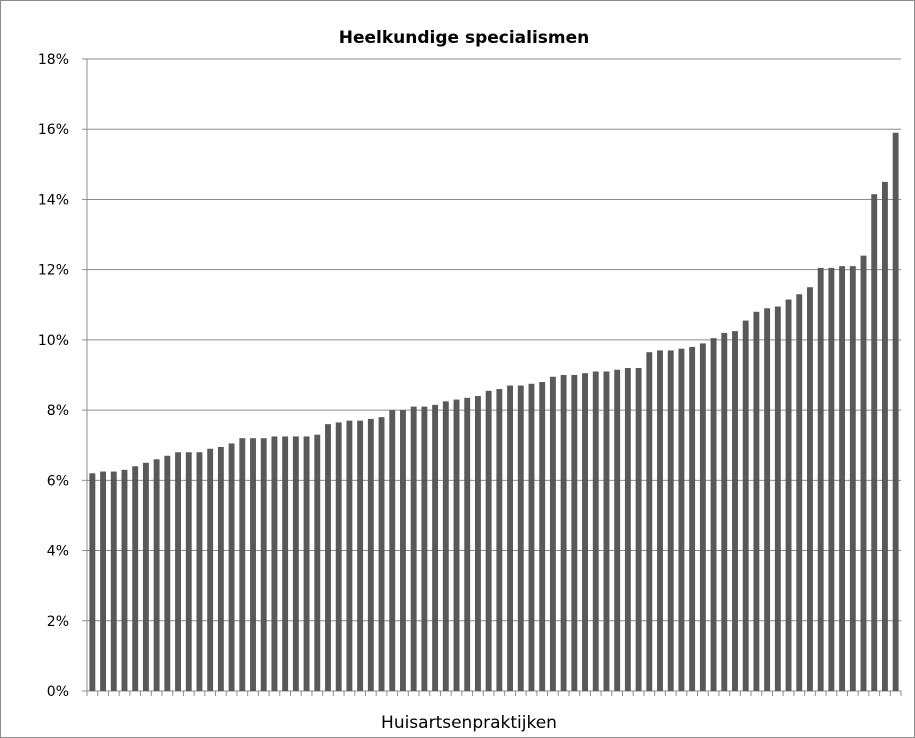 The width and height of the screenshot is (915, 738). Describe the element at coordinates (53, 200) in the screenshot. I see `y-tick-label: 14%` at that location.